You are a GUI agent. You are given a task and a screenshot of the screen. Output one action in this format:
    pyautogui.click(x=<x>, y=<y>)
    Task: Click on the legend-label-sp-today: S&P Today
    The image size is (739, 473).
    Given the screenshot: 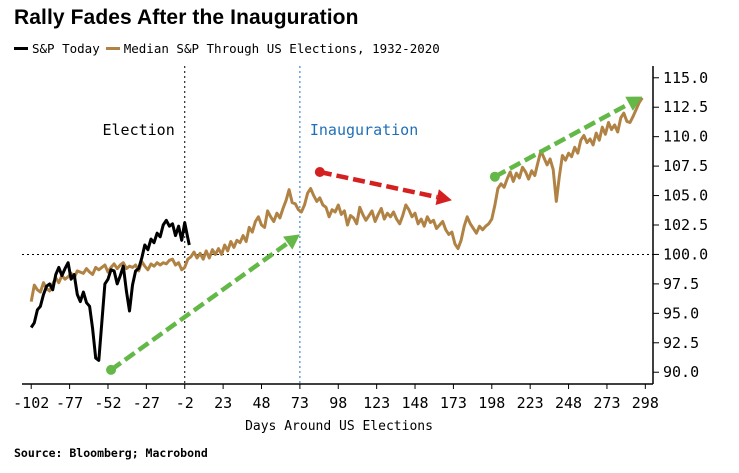 What is the action you would take?
    pyautogui.click(x=66, y=48)
    